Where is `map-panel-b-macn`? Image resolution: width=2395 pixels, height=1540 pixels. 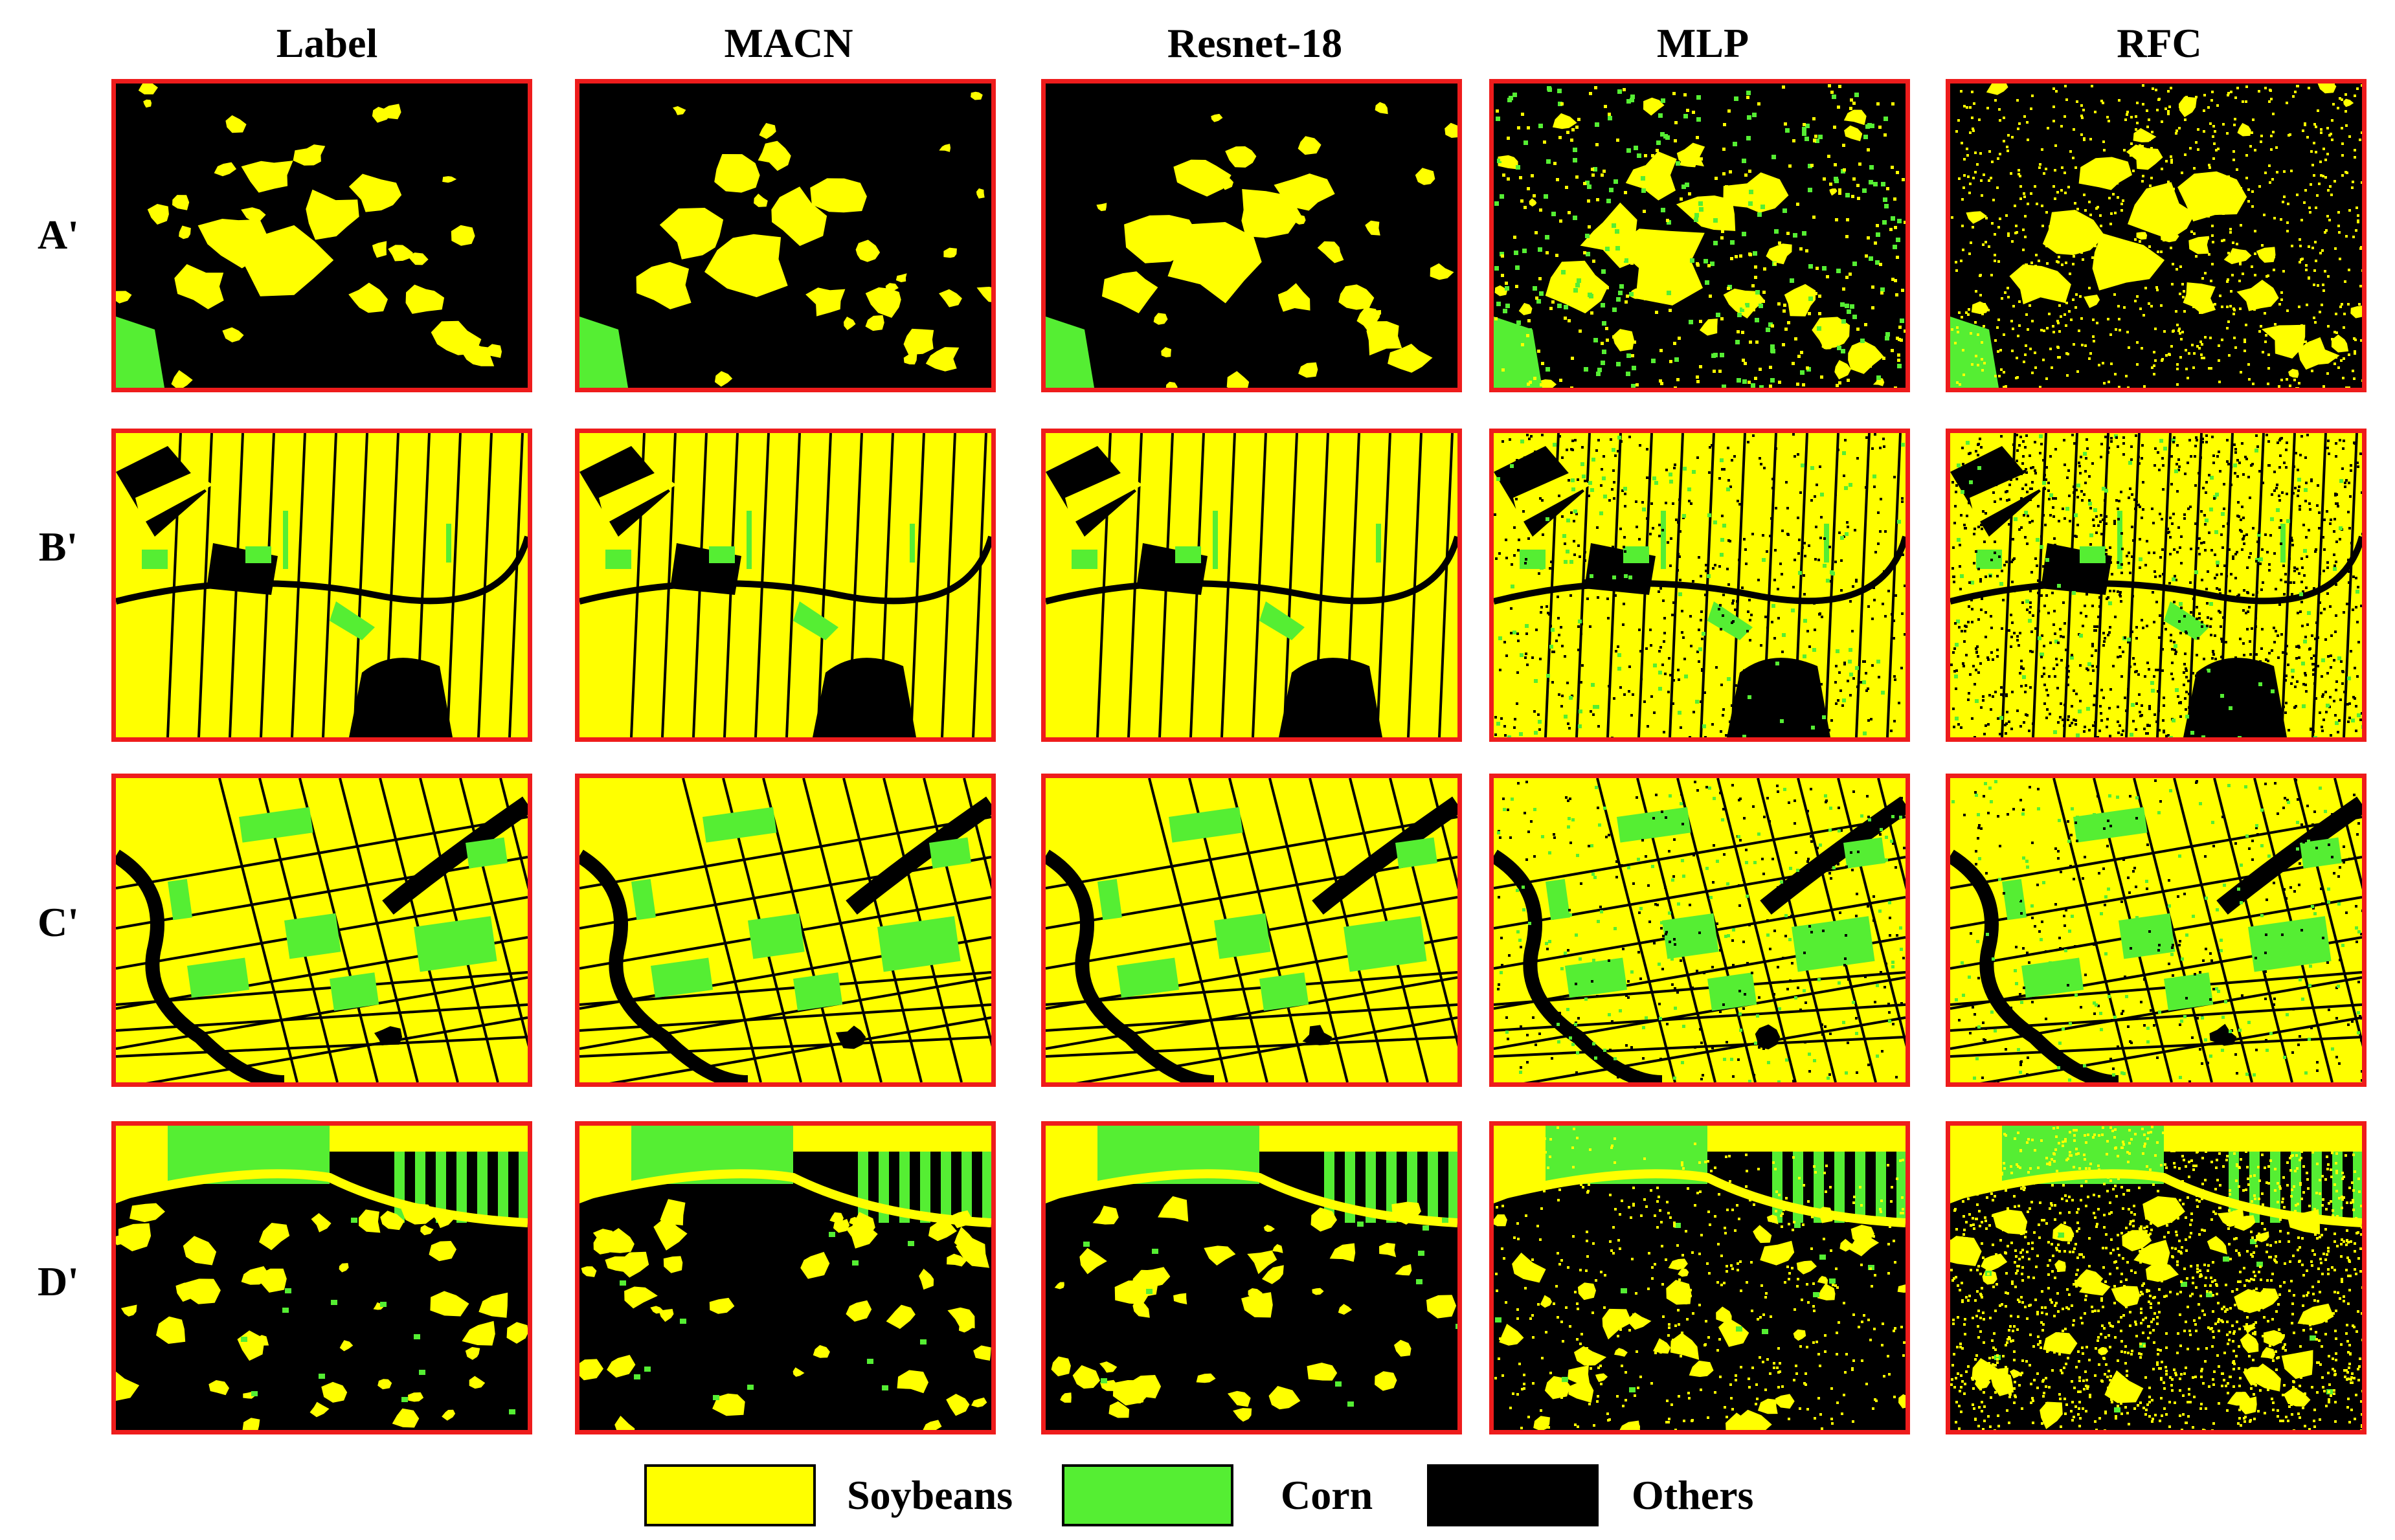 map-panel-b-macn is located at coordinates (785, 585).